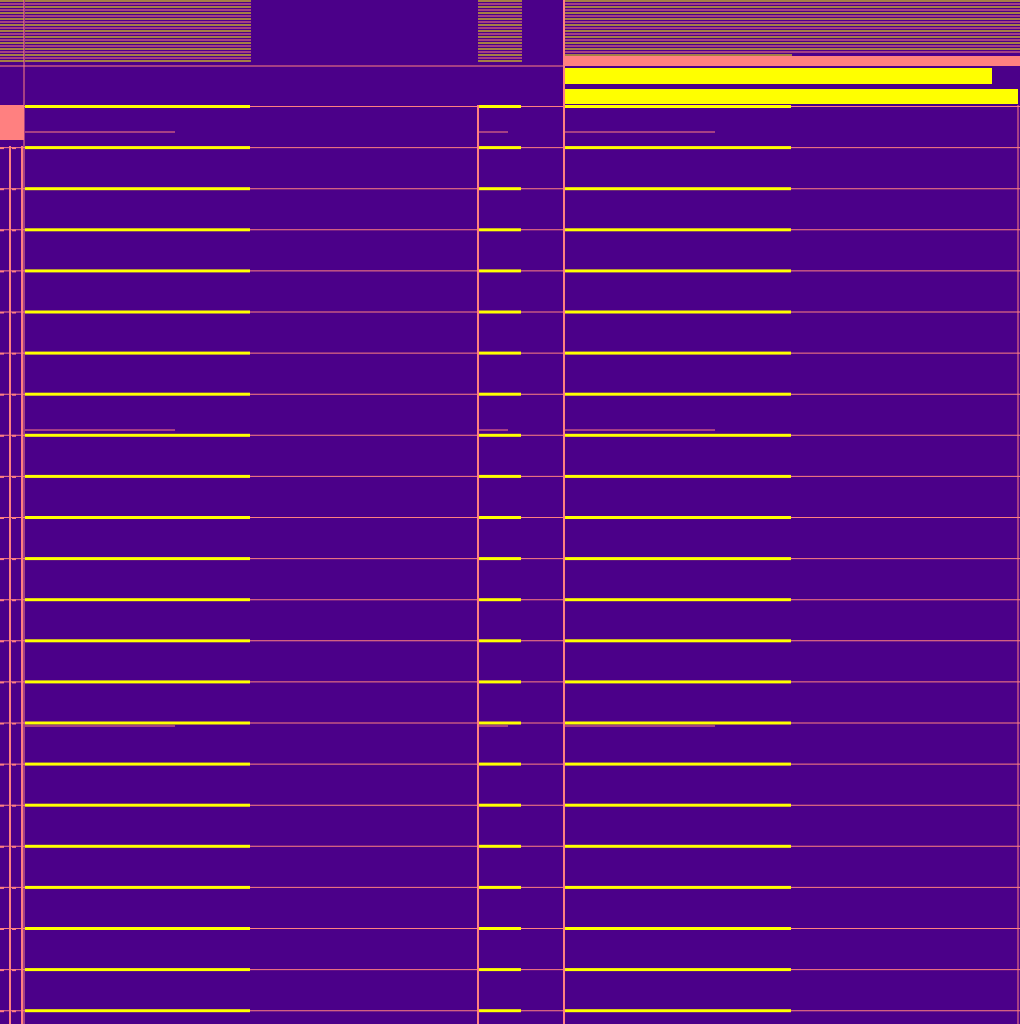 Image resolution: width=1020 pixels, height=1024 pixels. Describe the element at coordinates (12, 122) in the screenshot. I see `side-block` at that location.